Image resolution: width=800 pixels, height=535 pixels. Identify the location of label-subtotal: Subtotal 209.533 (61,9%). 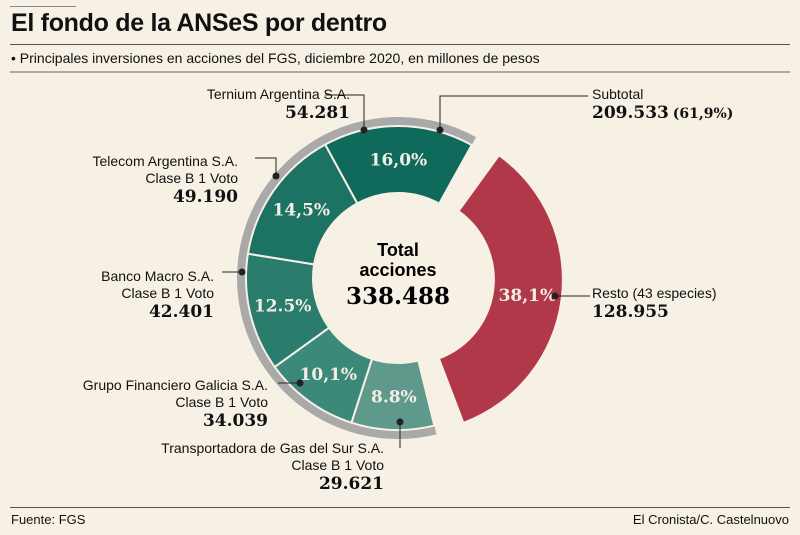
(662, 104).